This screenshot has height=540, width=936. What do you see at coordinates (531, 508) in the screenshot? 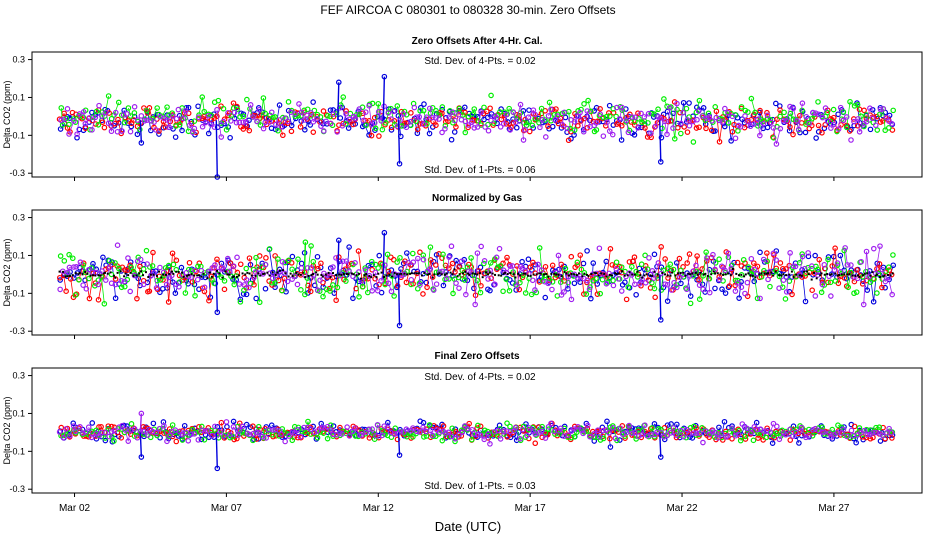
I see `x-tick-label: Mar 17` at bounding box center [531, 508].